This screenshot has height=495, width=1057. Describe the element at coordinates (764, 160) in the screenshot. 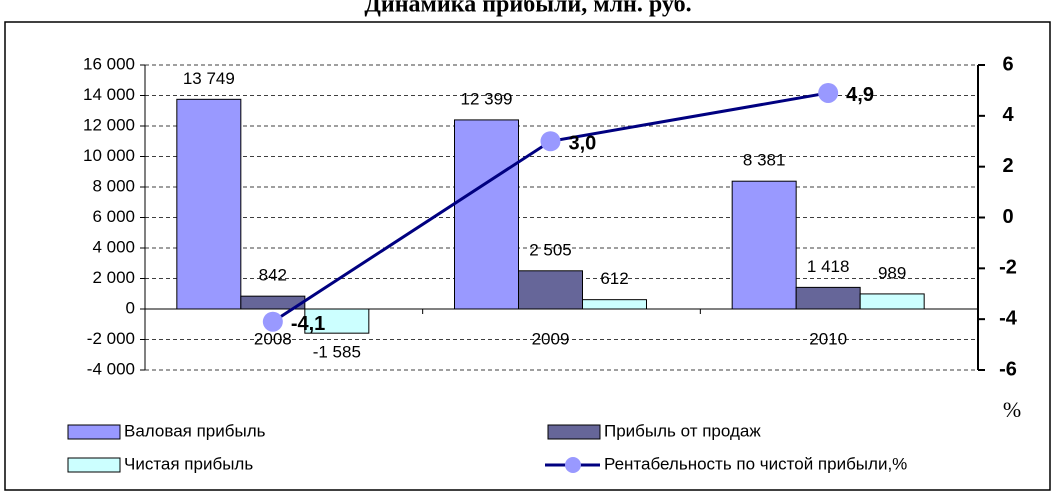

I see `bar-value-label: 8 381` at that location.